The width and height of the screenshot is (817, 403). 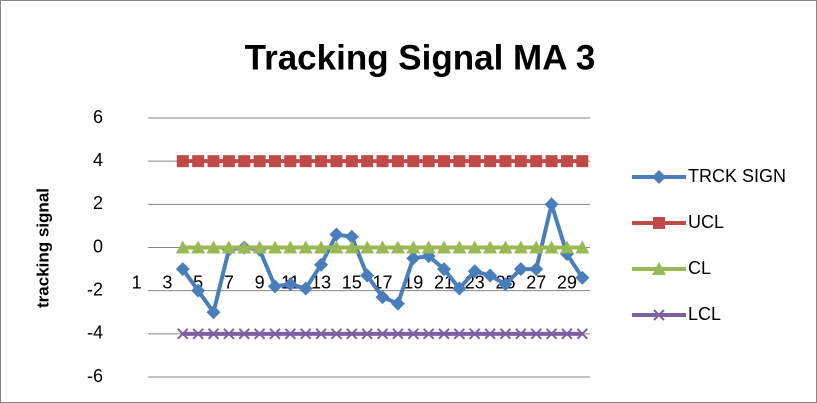 I want to click on legend-item: TRCK SIGN, so click(x=709, y=176).